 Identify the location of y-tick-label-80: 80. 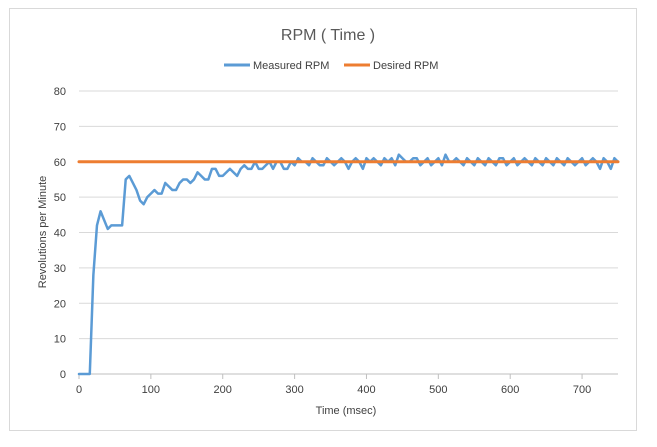
(60, 92).